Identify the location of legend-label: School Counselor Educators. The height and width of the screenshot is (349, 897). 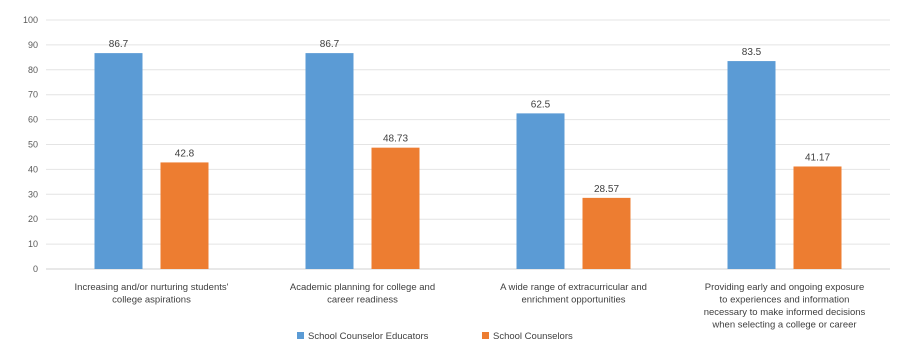
(368, 336).